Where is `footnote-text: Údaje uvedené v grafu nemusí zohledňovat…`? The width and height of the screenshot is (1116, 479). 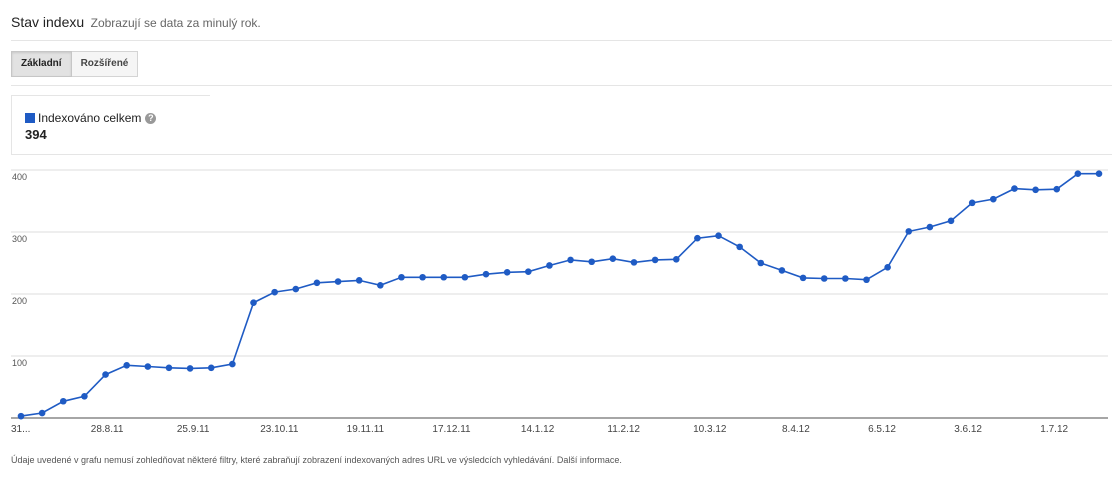 footnote-text: Údaje uvedené v grafu nemusí zohledňovat… is located at coordinates (283, 460).